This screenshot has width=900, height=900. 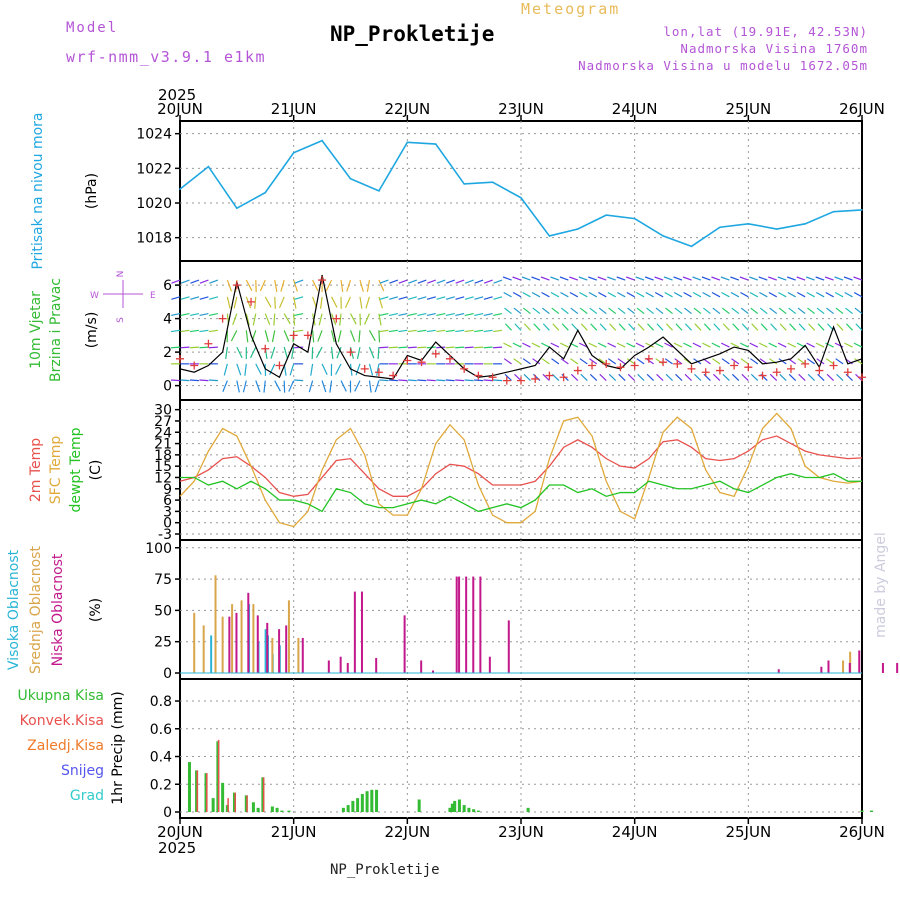 What do you see at coordinates (65, 746) in the screenshot?
I see `precip-legend-2: Zaledj.Kisa` at bounding box center [65, 746].